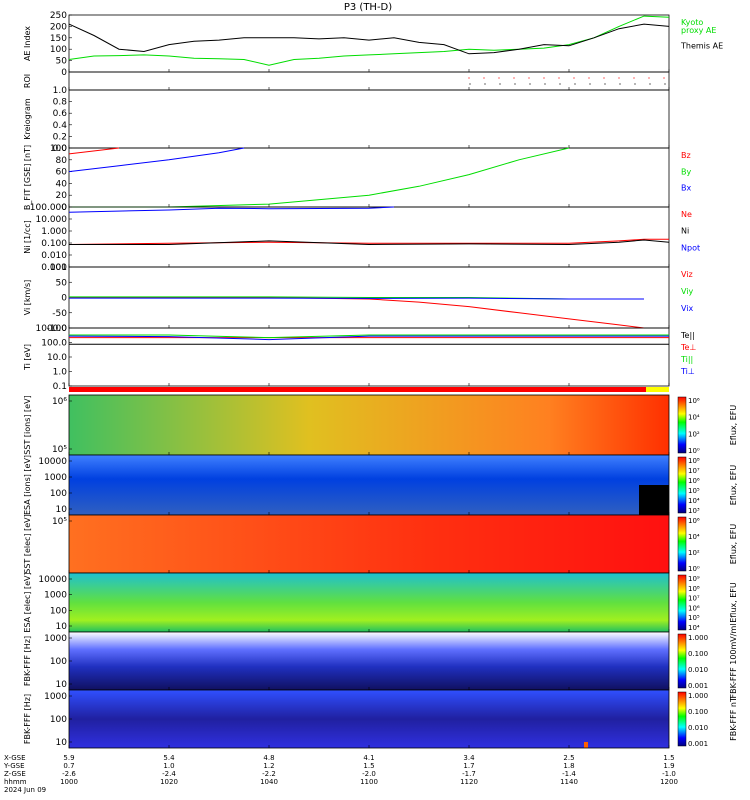 This screenshot has width=750, height=800. I want to click on y-tick-label: 1.000, so click(54, 232).